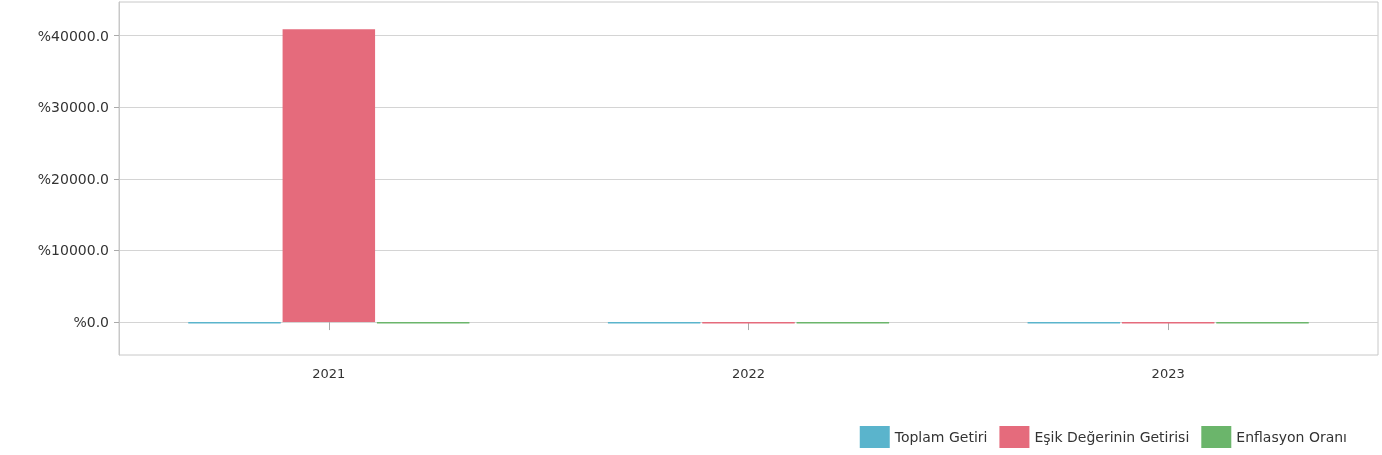  Describe the element at coordinates (748, 373) in the screenshot. I see `x-tick-label: 2022` at that location.